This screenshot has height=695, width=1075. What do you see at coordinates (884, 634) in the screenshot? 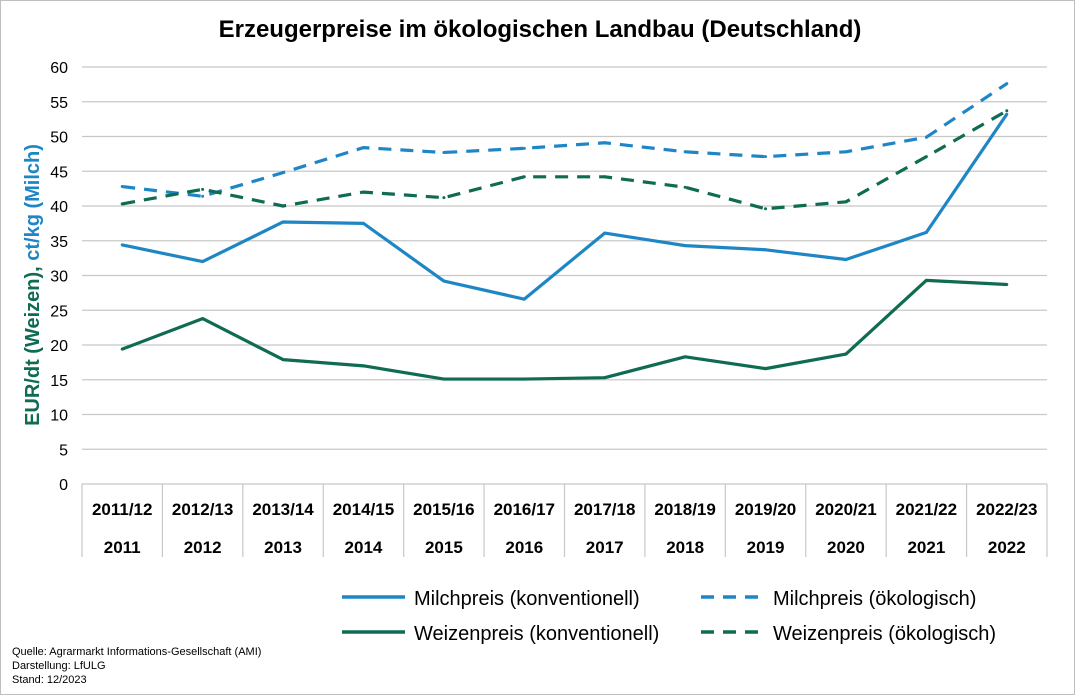
I see `legend-label: Weizenpreis (ökologisch)` at bounding box center [884, 634].